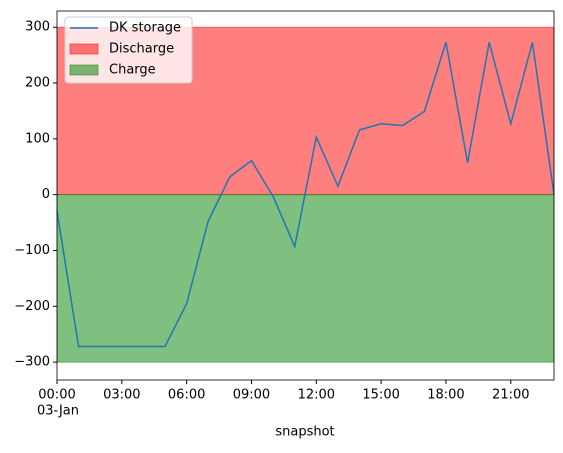 This screenshot has width=563, height=453. Describe the element at coordinates (32, 250) in the screenshot. I see `y-tick-label: −100` at that location.